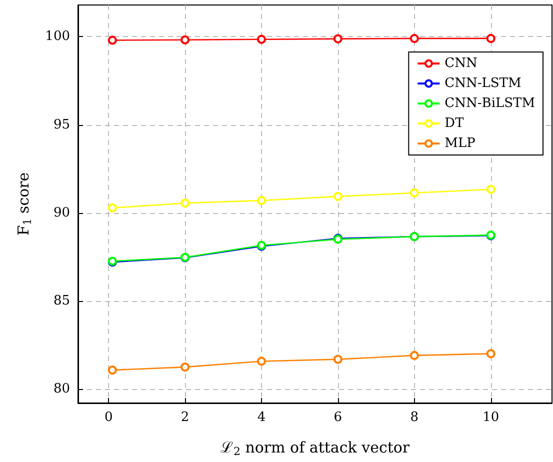 This screenshot has width=553, height=462. Describe the element at coordinates (483, 83) in the screenshot. I see `legend-label: CNN-LSTM` at that location.